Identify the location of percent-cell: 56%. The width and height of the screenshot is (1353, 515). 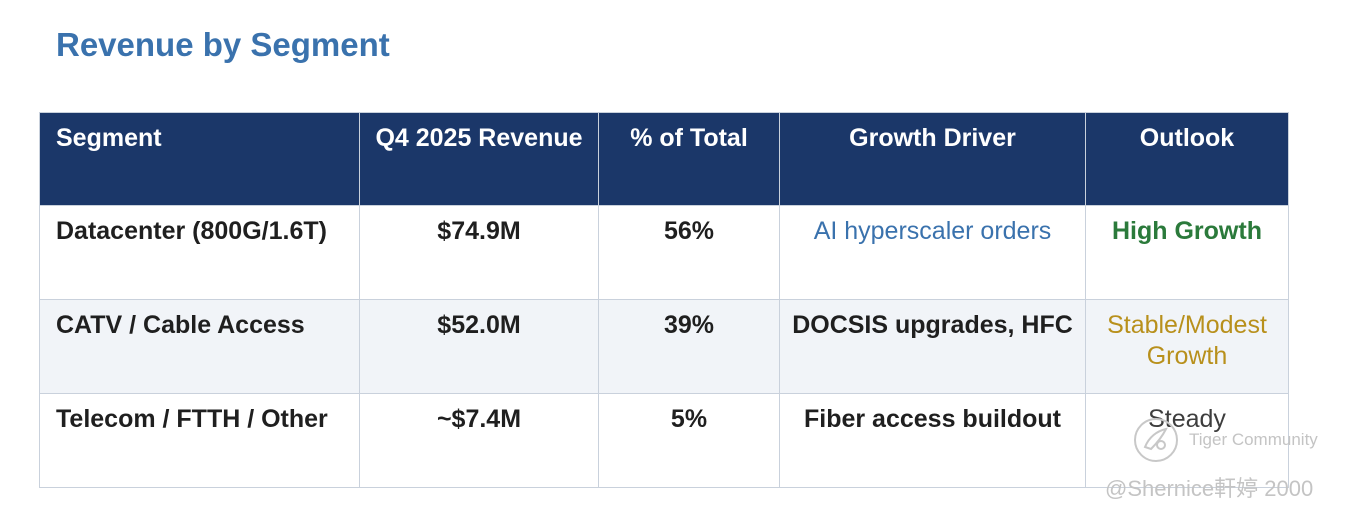
(689, 252).